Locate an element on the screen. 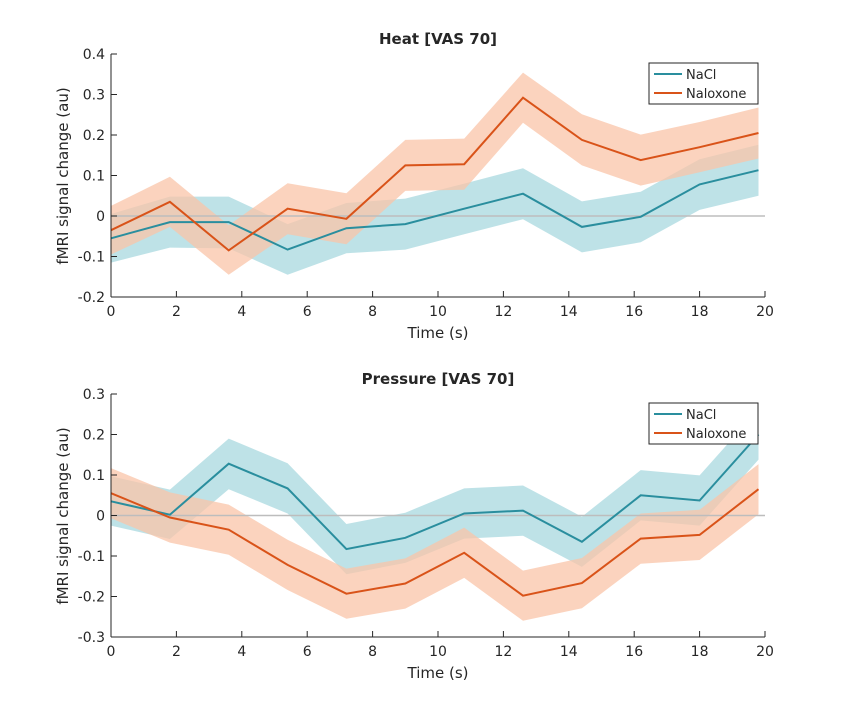 The width and height of the screenshot is (846, 717). heat-ylabel: fMRI signal change (au) is located at coordinates (63, 175).